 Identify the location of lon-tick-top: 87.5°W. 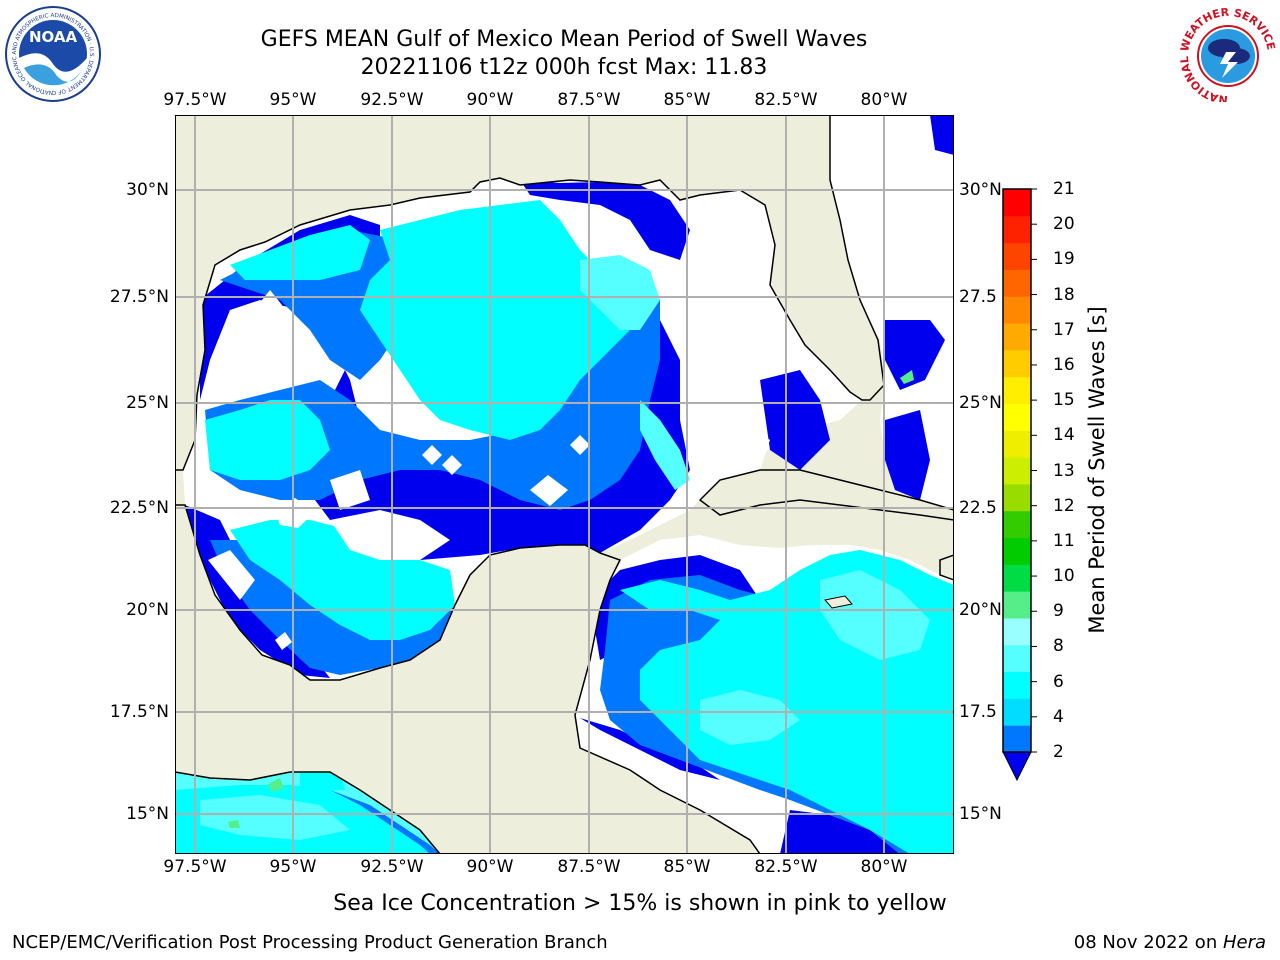
(589, 100).